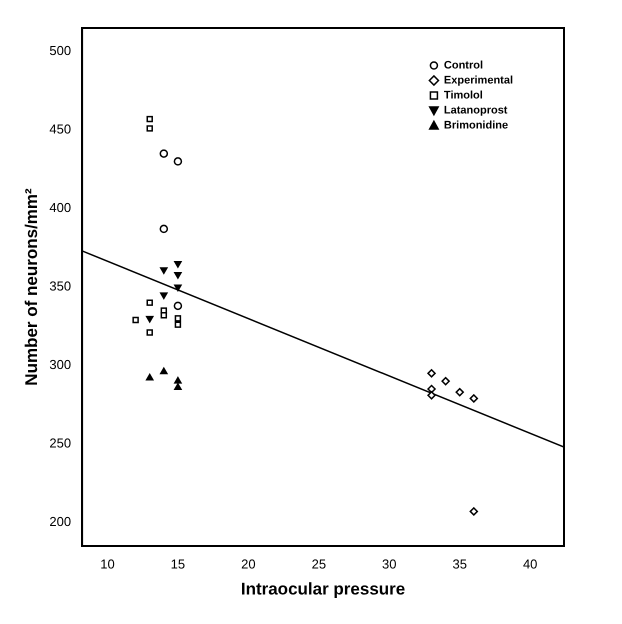  What do you see at coordinates (60, 522) in the screenshot?
I see `y-tick-label: 200` at bounding box center [60, 522].